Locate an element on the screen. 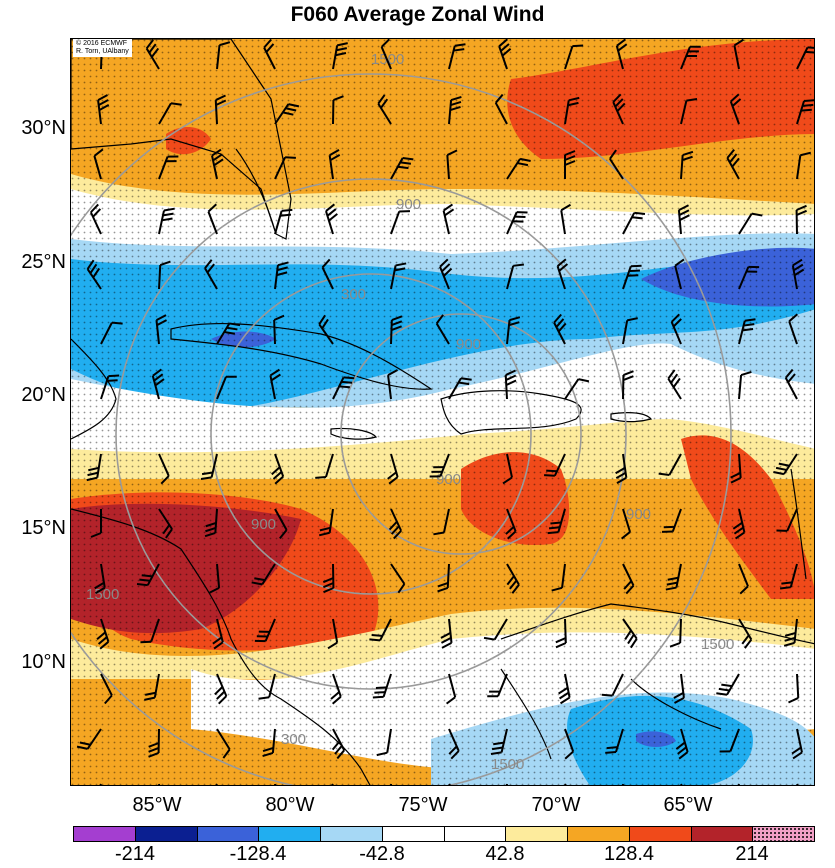 This screenshot has width=835, height=868. lon-label: 80°W is located at coordinates (290, 805).